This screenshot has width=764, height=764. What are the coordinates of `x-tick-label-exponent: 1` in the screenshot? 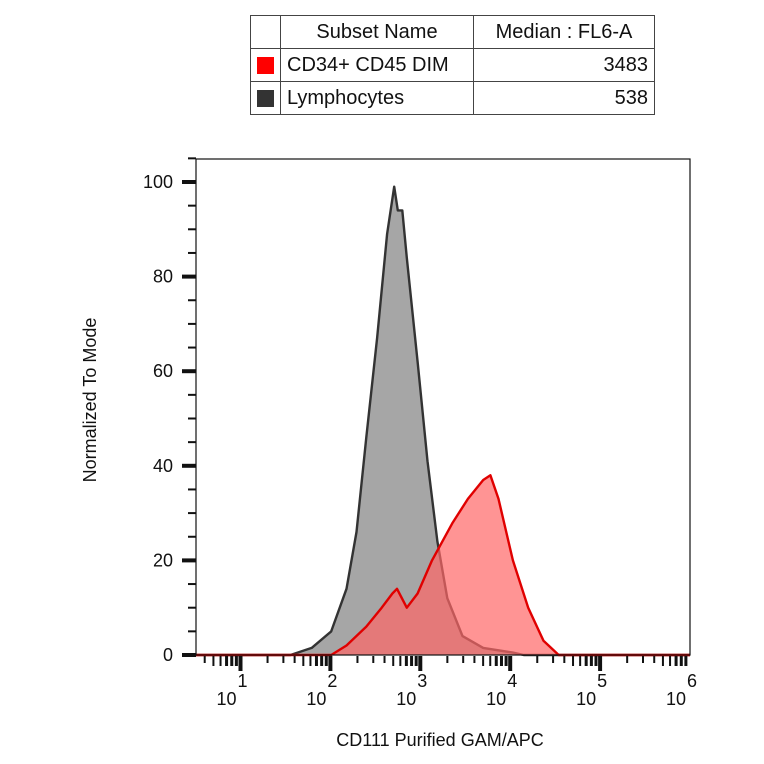 It's located at (242, 681).